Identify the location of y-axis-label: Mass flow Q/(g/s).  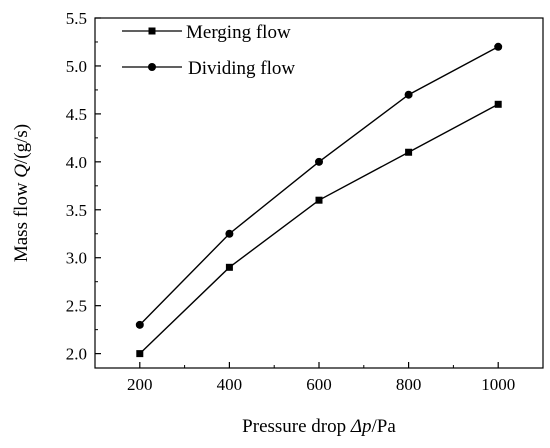
(21, 193).